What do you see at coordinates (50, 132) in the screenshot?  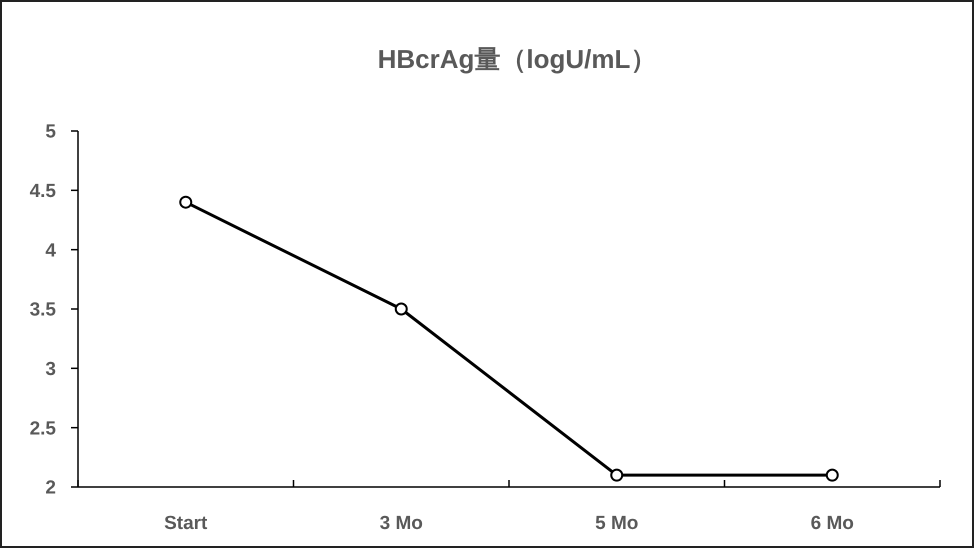 I see `y-tick-label: 5` at bounding box center [50, 132].